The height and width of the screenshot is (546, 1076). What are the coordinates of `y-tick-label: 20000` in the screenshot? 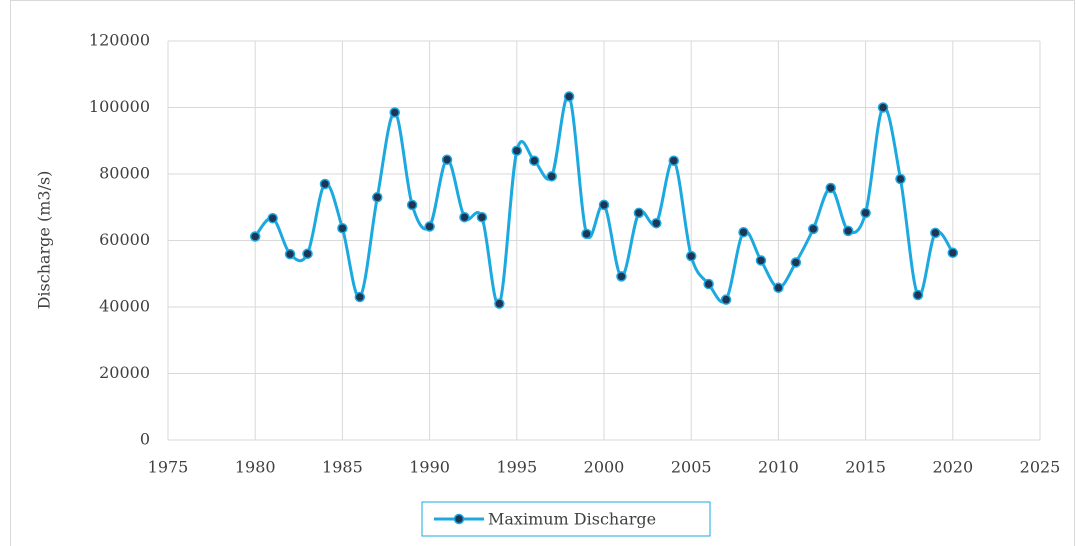 It's located at (124, 372).